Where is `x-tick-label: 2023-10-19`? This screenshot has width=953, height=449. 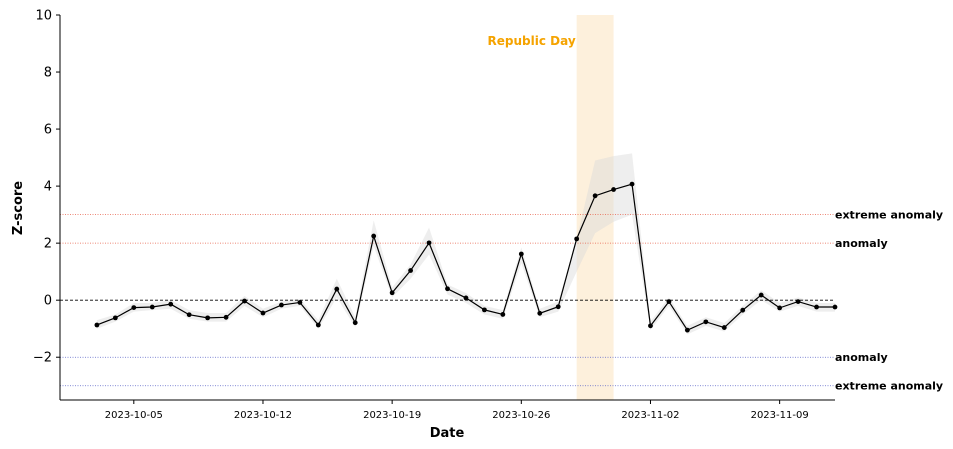
x-tick-label: 2023-10-19 is located at coordinates (392, 415).